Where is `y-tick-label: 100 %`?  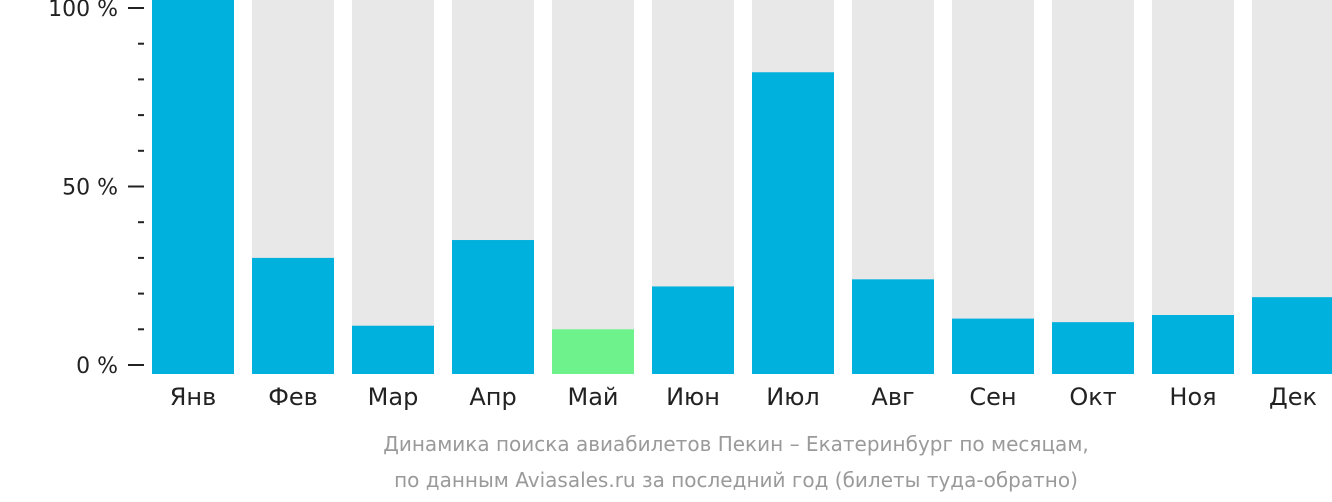 y-tick-label: 100 % is located at coordinates (83, 11).